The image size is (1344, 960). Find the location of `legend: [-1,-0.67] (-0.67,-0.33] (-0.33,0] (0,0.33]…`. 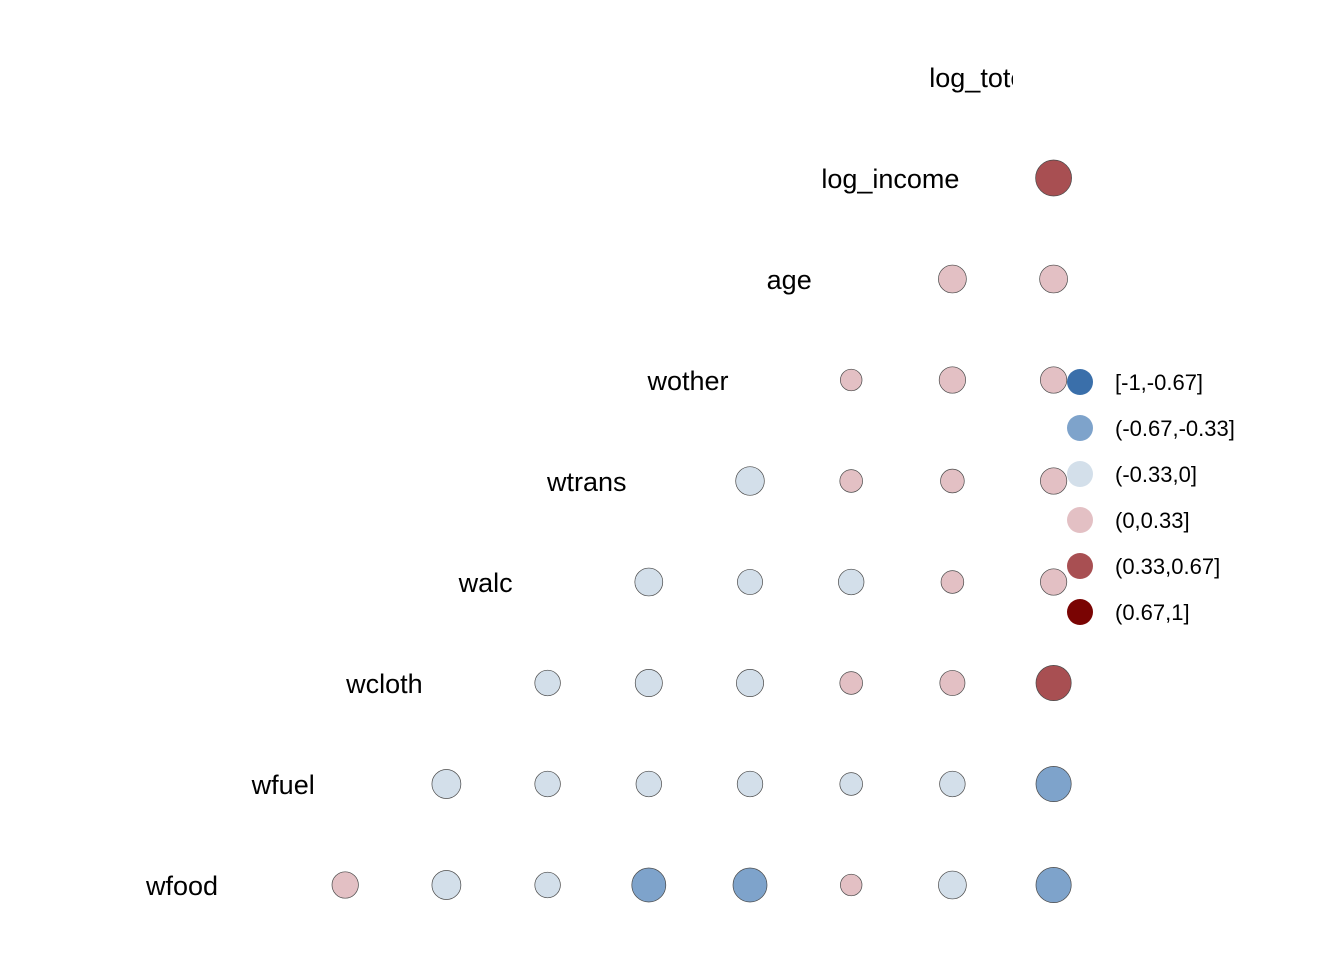

legend: [-1,-0.67] (-0.67,-0.33] (-0.33,0] (0,0.33]… is located at coordinates (1151, 497).